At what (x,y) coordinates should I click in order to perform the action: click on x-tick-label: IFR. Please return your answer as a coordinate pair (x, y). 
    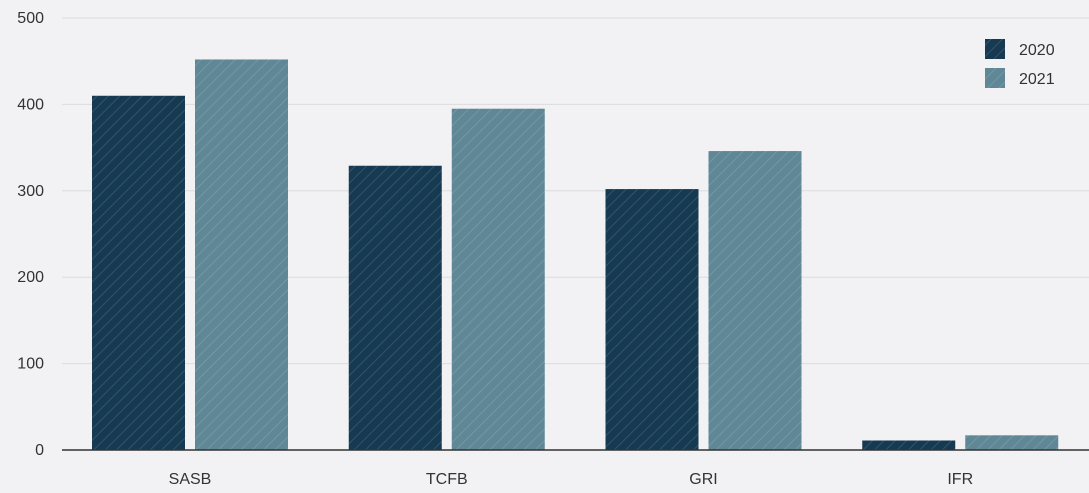
    Looking at the image, I should click on (960, 479).